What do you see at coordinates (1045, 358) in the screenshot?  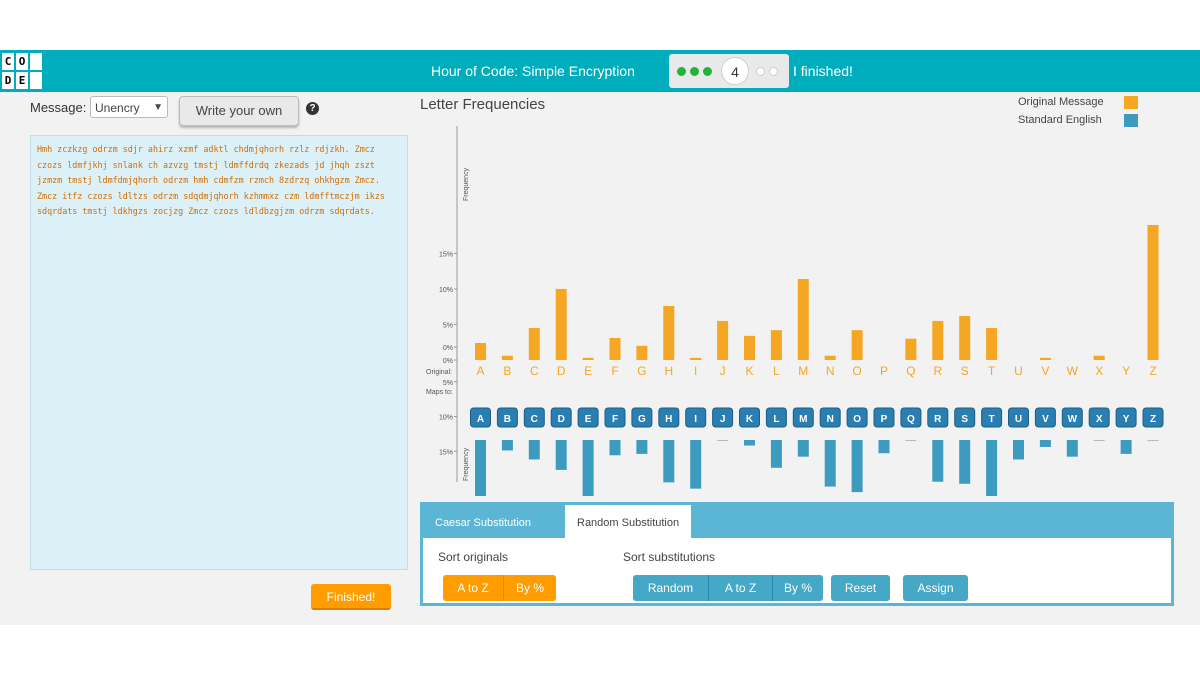 I see `original-bar-v` at bounding box center [1045, 358].